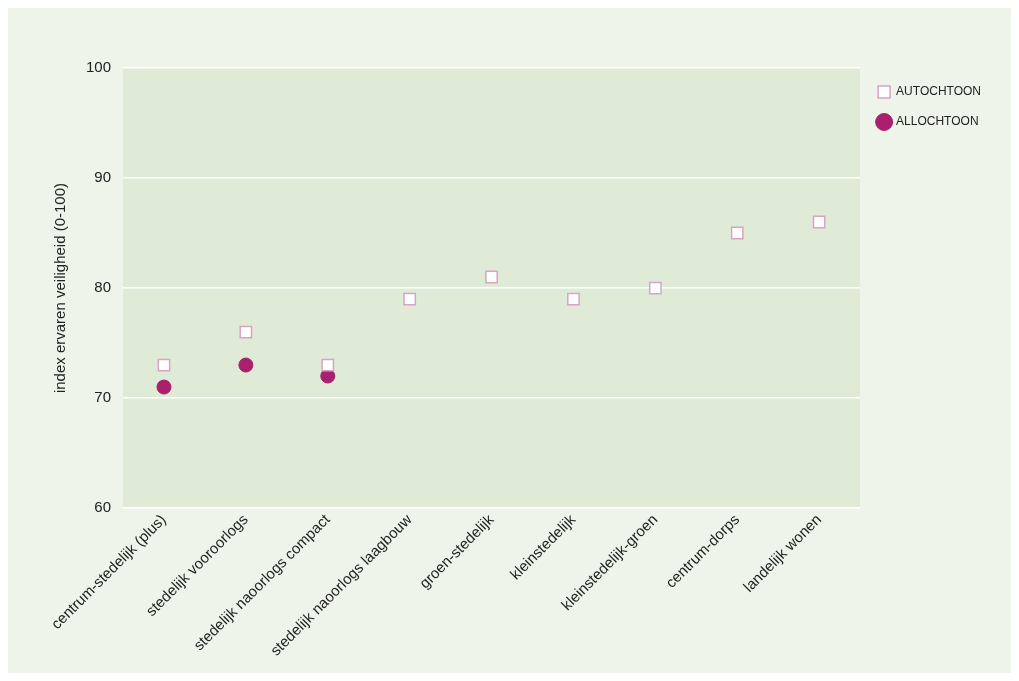 The image size is (1019, 681). What do you see at coordinates (937, 121) in the screenshot?
I see `legend-label: ALLOCHTOON` at bounding box center [937, 121].